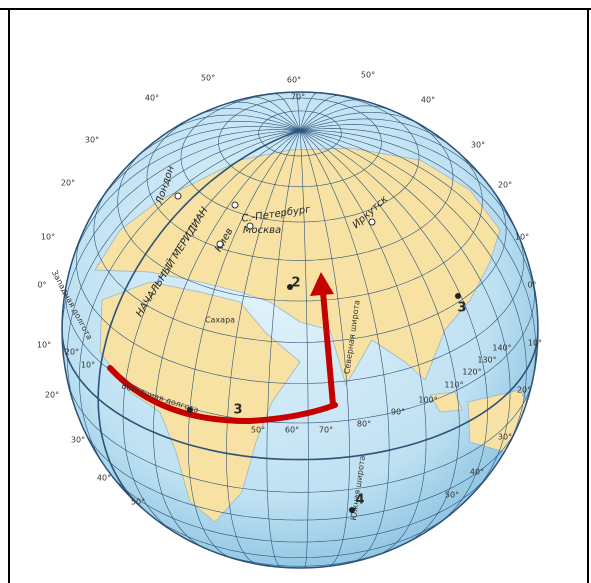 Image resolution: width=591 pixels, height=583 pixels. I want to click on degree-label: 130°, so click(486, 360).